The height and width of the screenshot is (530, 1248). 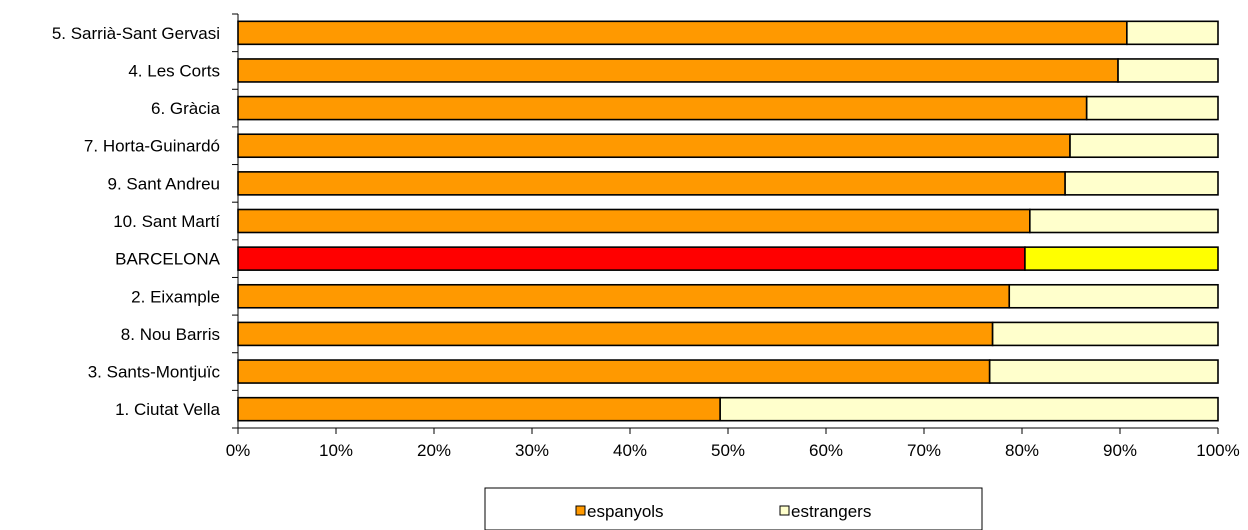 What do you see at coordinates (168, 259) in the screenshot?
I see `category-label: BARCELONA` at bounding box center [168, 259].